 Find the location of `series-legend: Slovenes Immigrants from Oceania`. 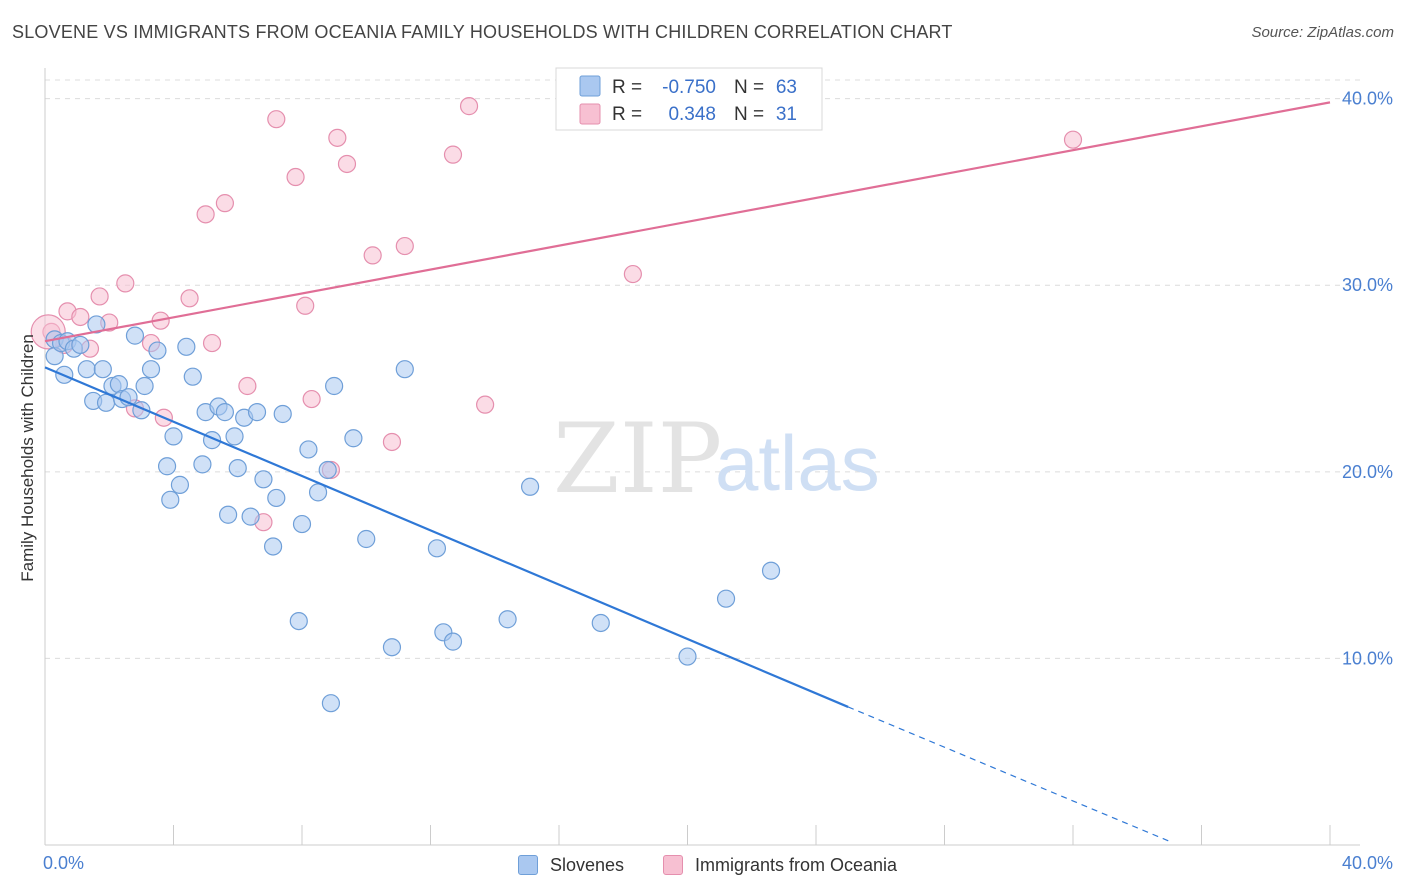

series-legend: Slovenes Immigrants from Oceania is located at coordinates (703, 865).